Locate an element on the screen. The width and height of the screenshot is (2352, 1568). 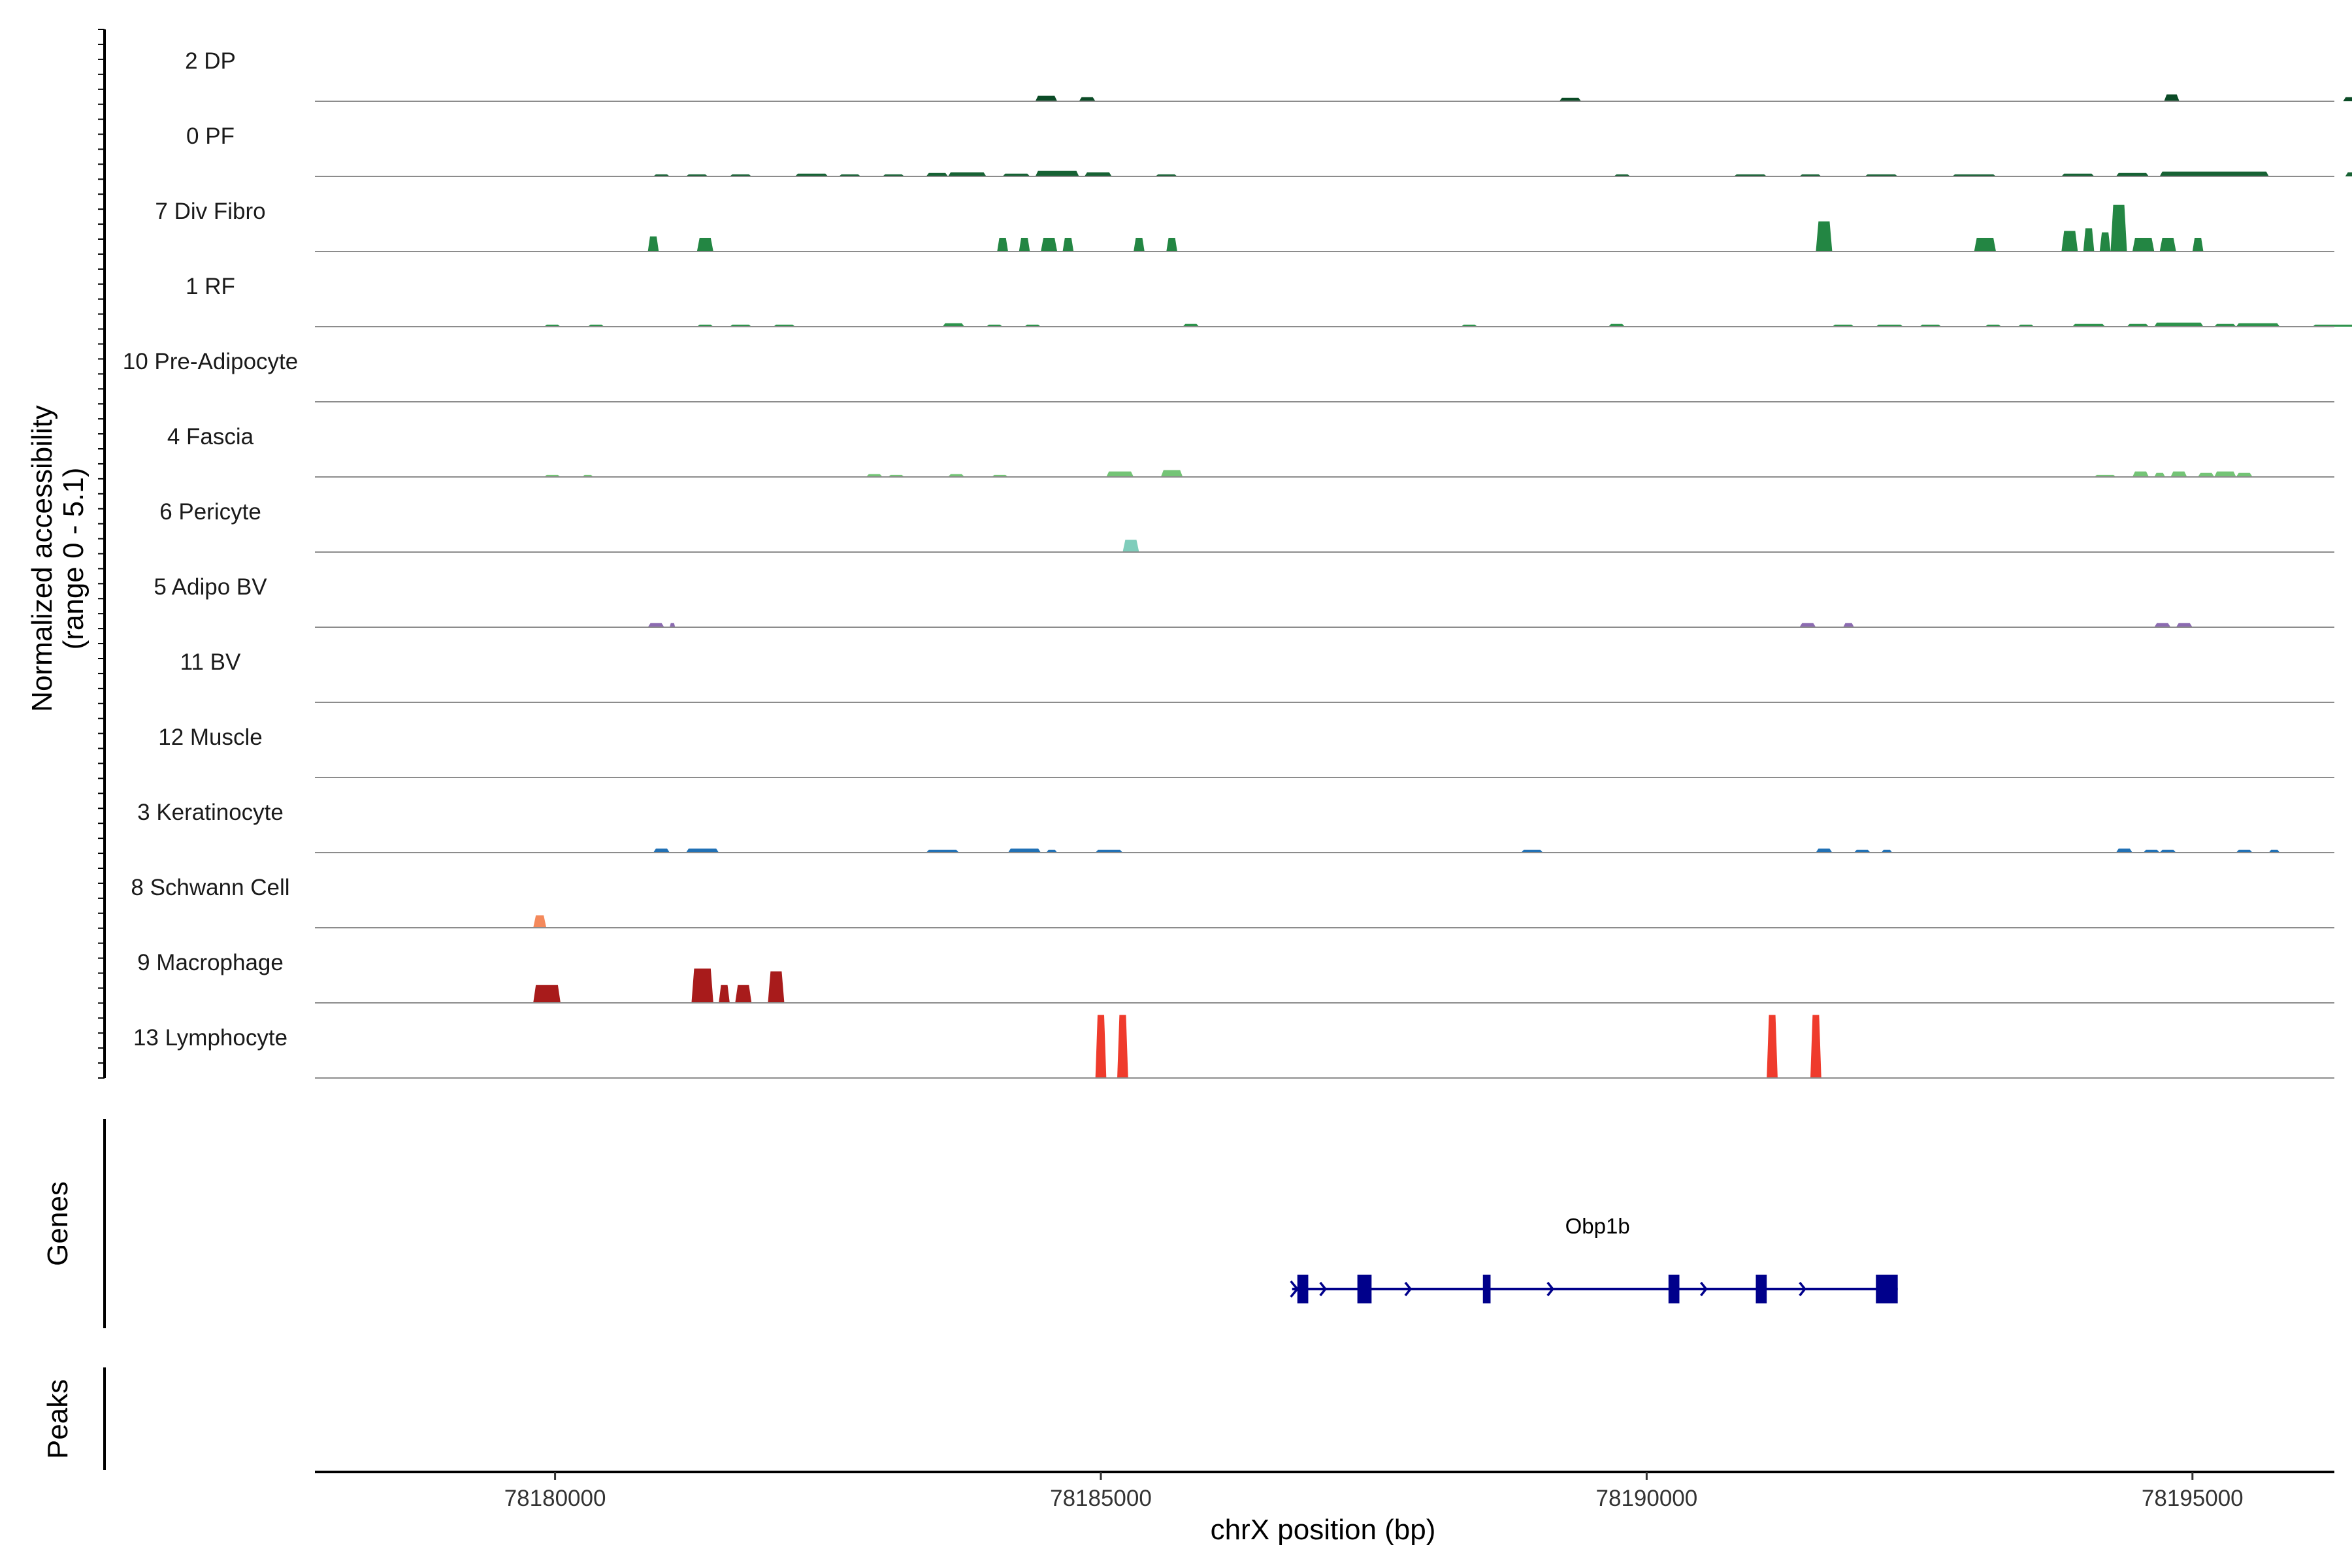
gene-obp1b: Obp1b is located at coordinates (1594, 1258).